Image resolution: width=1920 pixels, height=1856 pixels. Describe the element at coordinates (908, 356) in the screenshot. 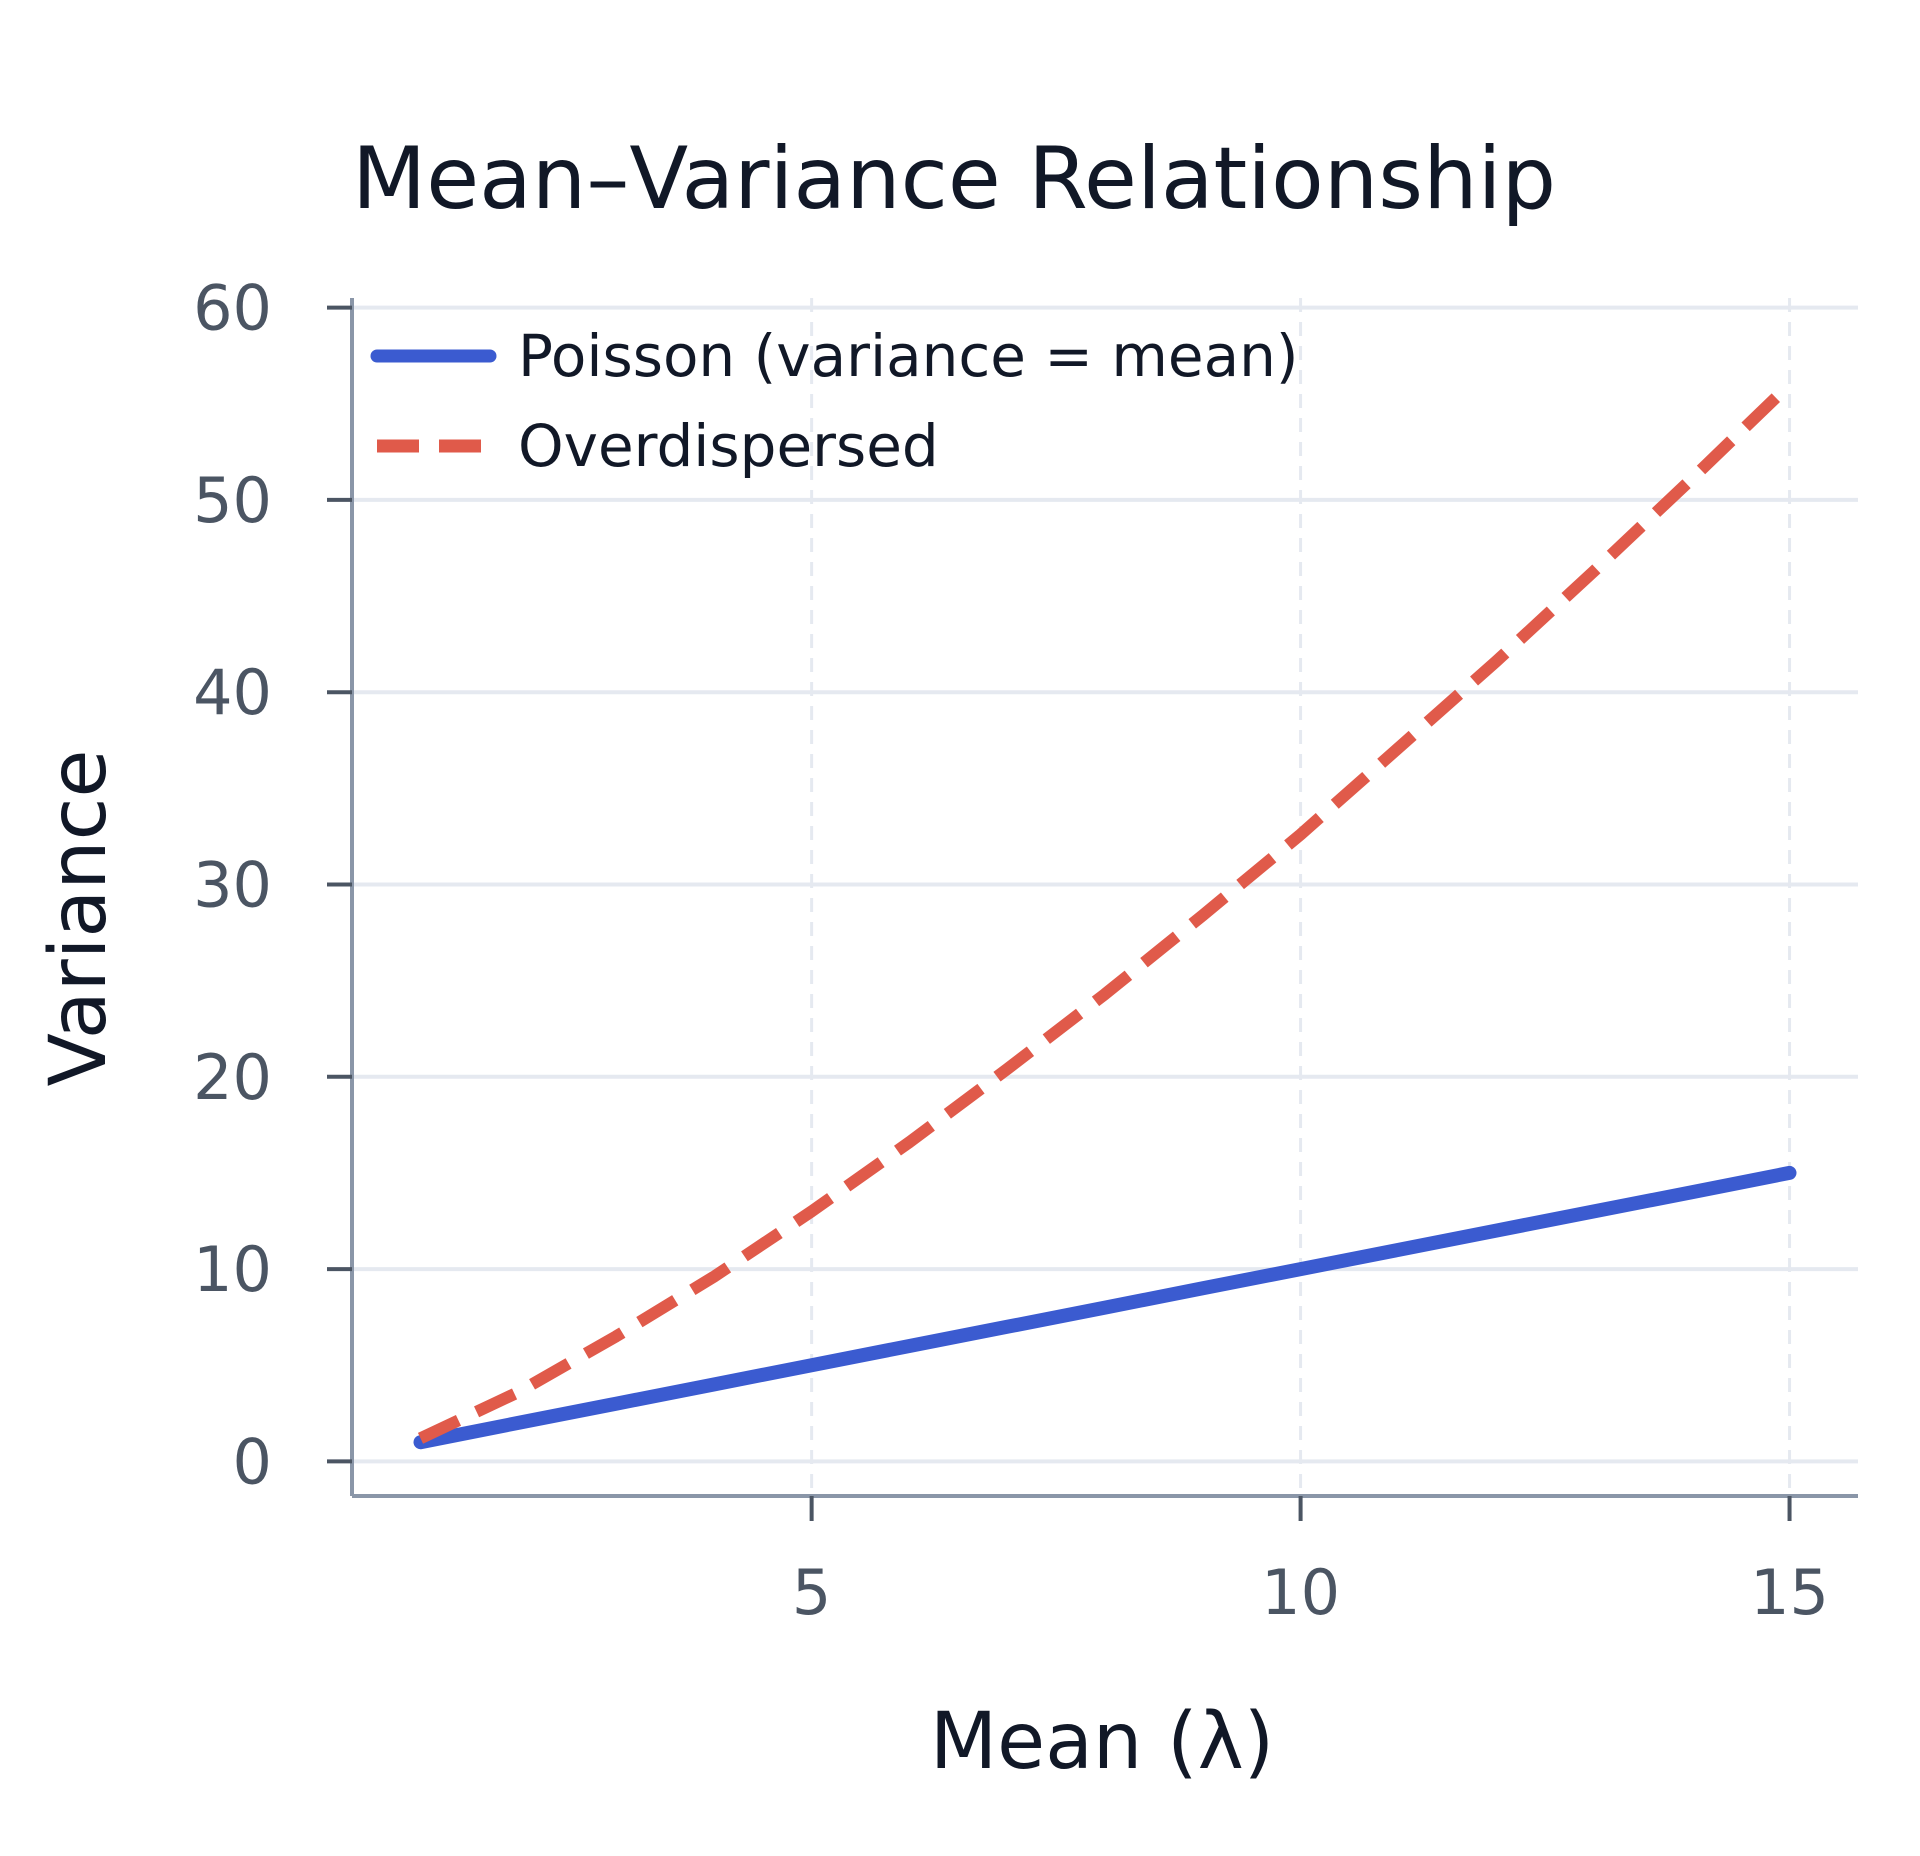

I see `legend-label-poisson: Poisson (variance = mean)` at that location.